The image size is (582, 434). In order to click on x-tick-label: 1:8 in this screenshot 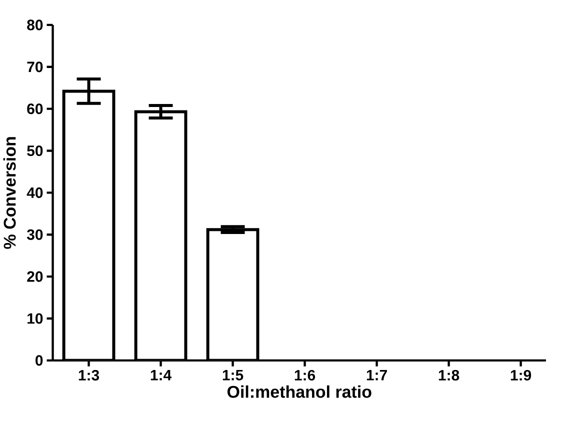, I will do `click(449, 375)`.